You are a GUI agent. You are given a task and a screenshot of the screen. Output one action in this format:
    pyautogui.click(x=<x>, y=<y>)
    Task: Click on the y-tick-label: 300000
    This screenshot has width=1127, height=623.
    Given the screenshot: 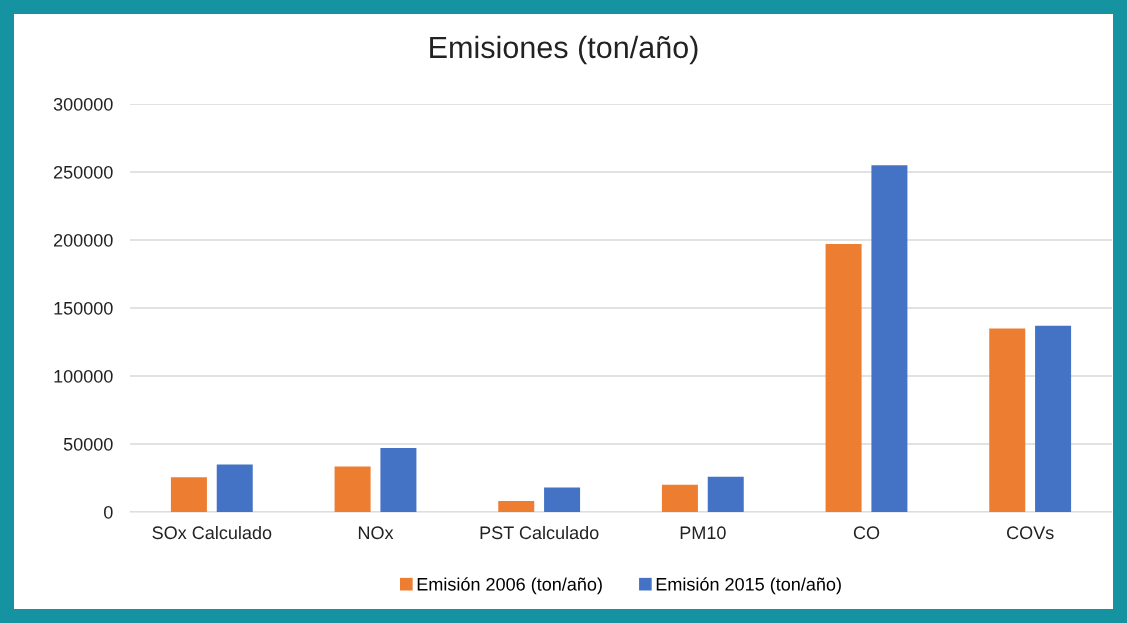 What is the action you would take?
    pyautogui.click(x=83, y=104)
    